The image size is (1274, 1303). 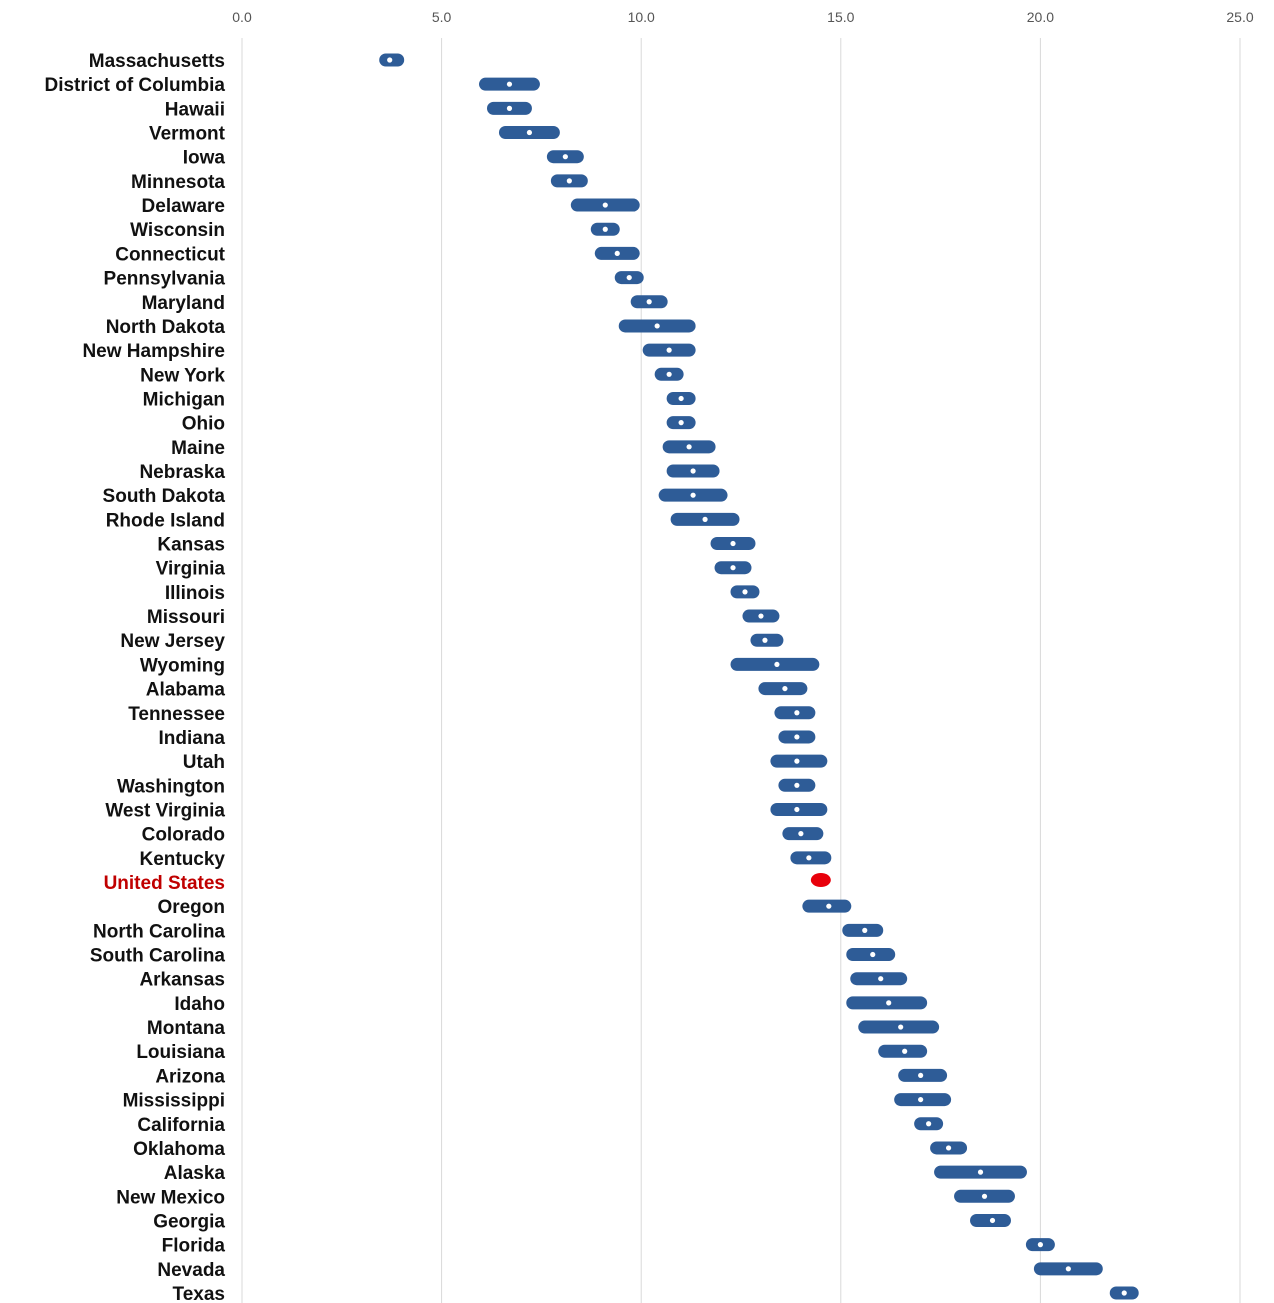 What do you see at coordinates (204, 158) in the screenshot?
I see `state-label: Iowa` at bounding box center [204, 158].